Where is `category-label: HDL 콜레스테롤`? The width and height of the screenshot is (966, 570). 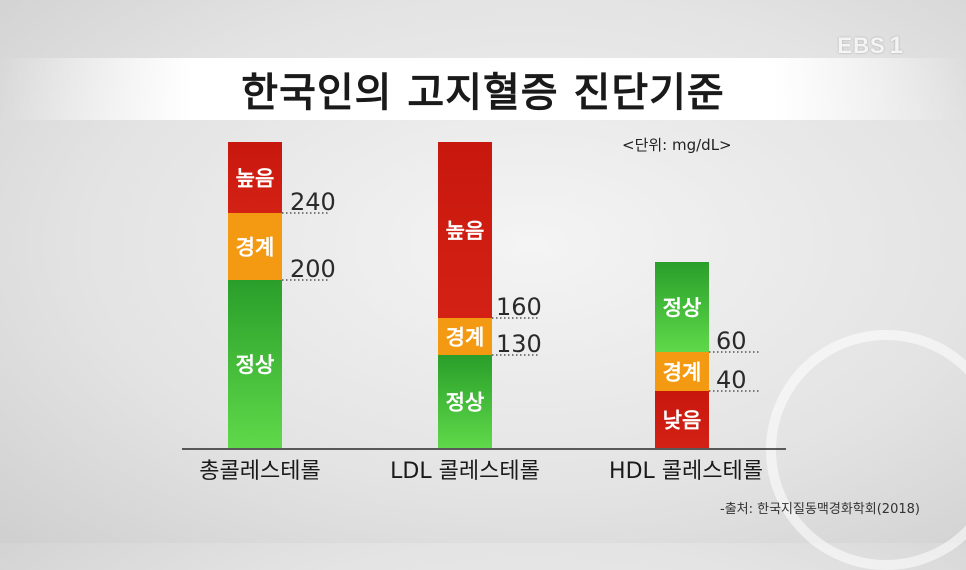
category-label: HDL 콜레스테롤 is located at coordinates (686, 471).